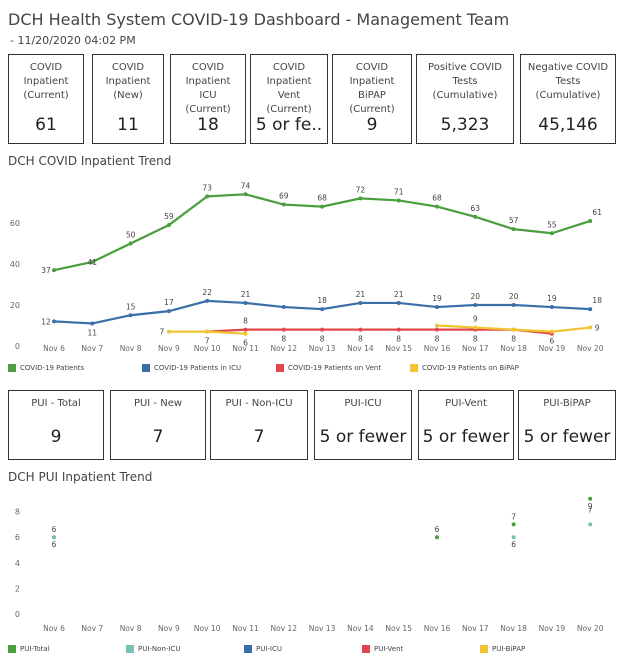  What do you see at coordinates (17, 537) in the screenshot?
I see `y-tick-label: 6` at bounding box center [17, 537].